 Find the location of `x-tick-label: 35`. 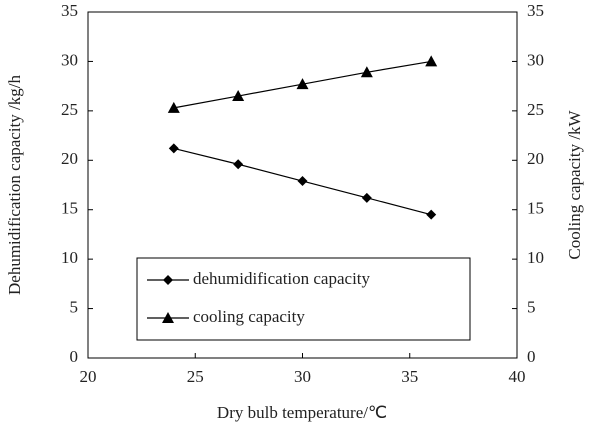

x-tick-label: 35 is located at coordinates (409, 376).